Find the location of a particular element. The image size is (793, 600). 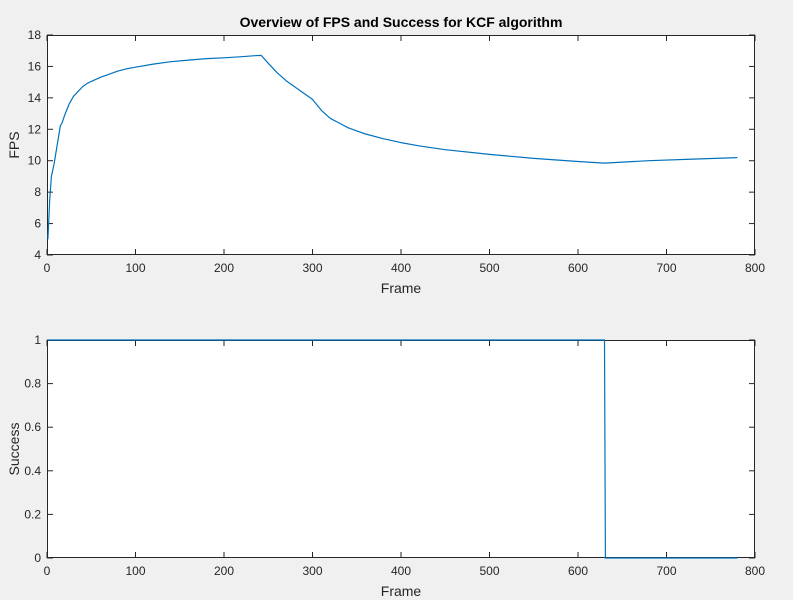

fps-xlabel: Frame is located at coordinates (401, 288).